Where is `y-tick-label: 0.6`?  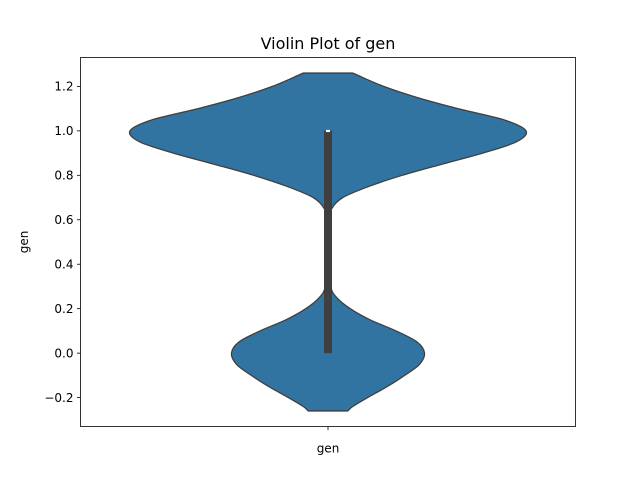 y-tick-label: 0.6 is located at coordinates (63, 220).